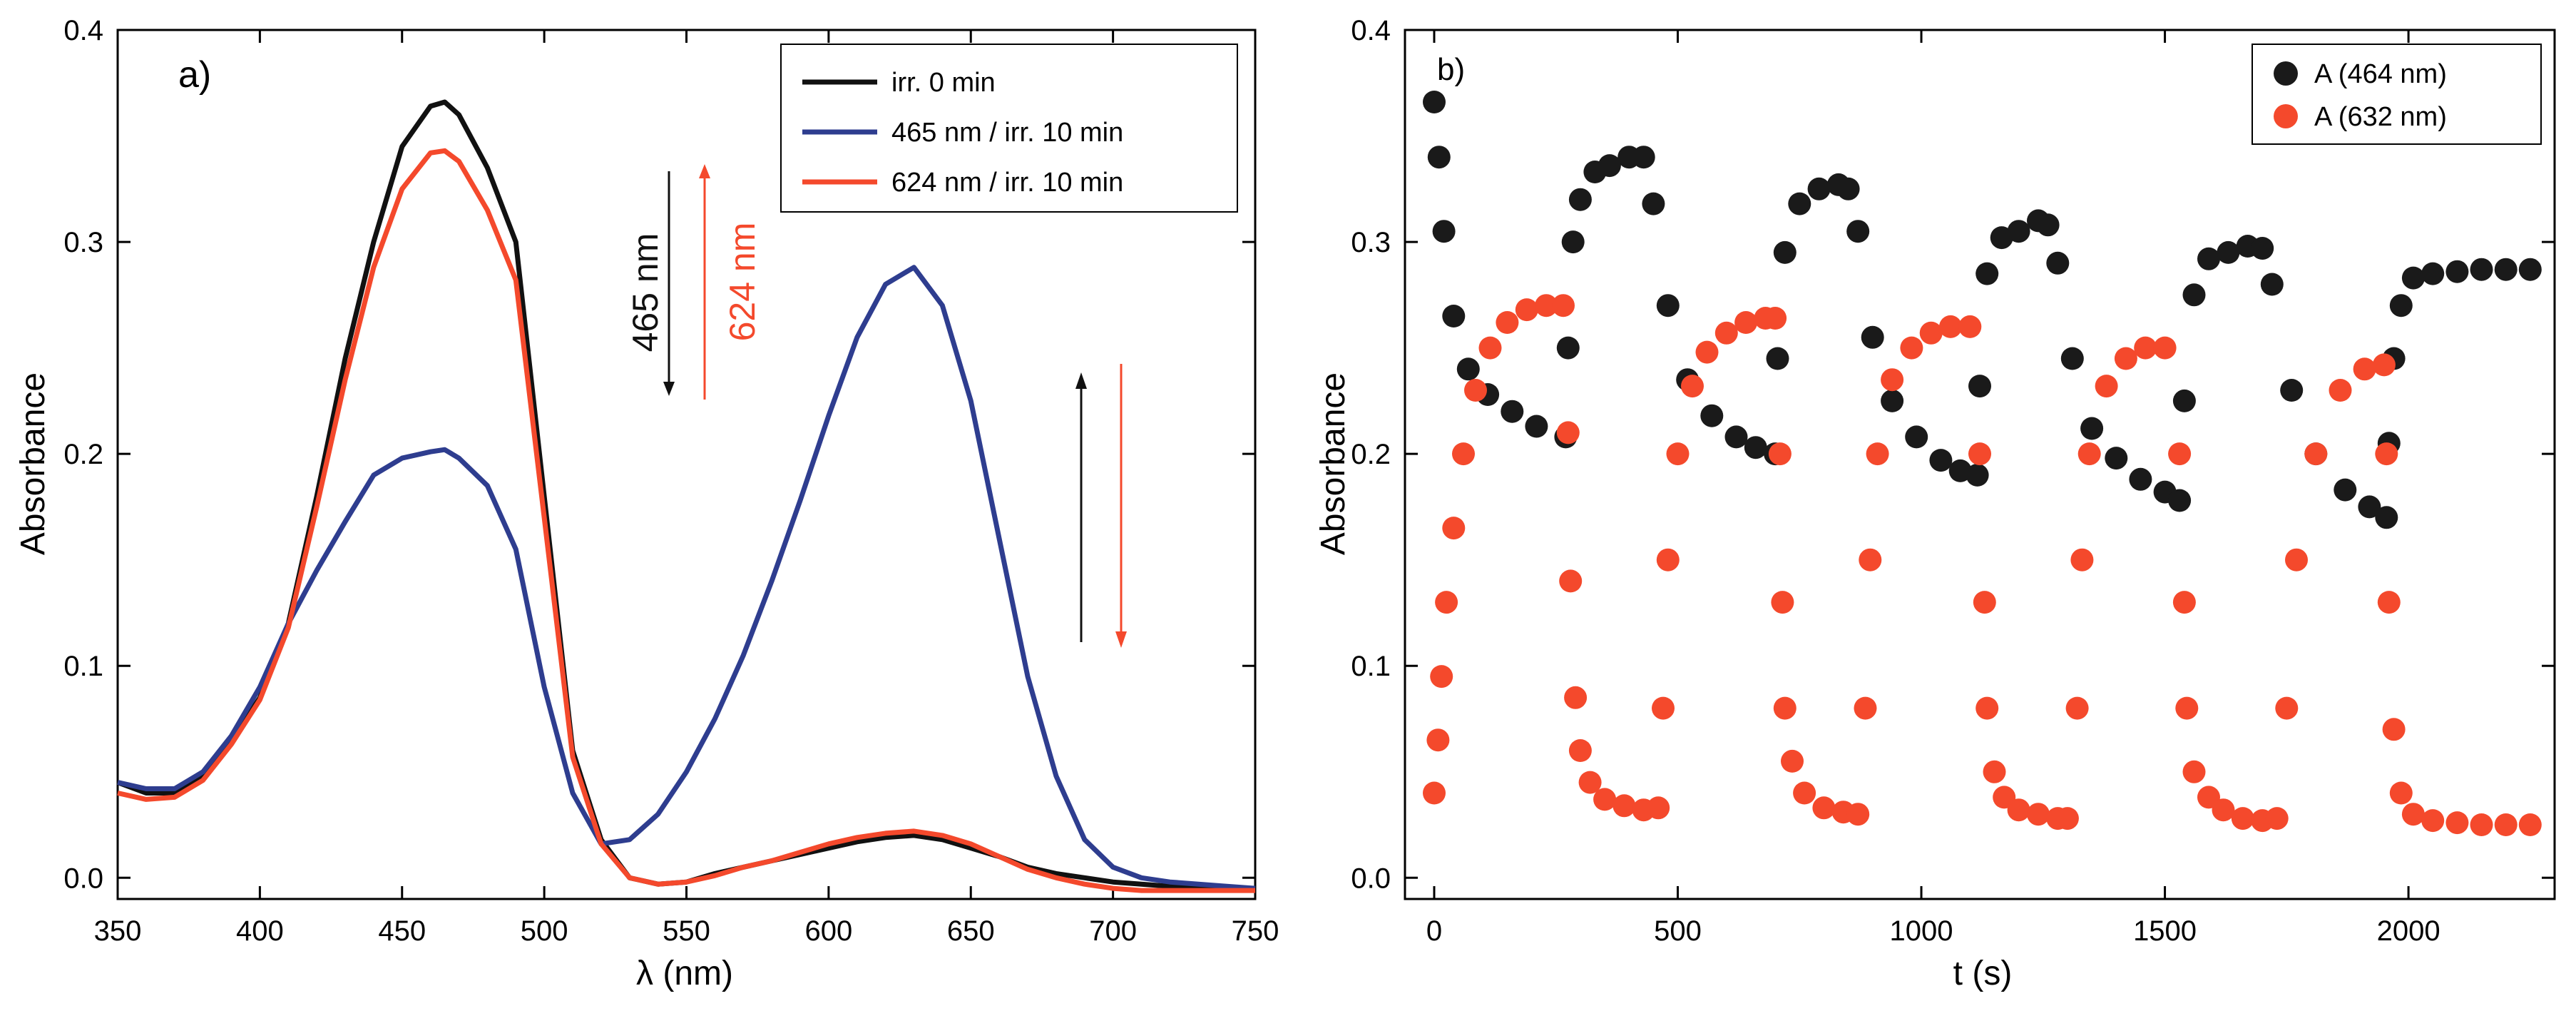 The width and height of the screenshot is (2576, 1011). I want to click on panel-b-legend: A (464 nm) A (632 nm), so click(2397, 94).